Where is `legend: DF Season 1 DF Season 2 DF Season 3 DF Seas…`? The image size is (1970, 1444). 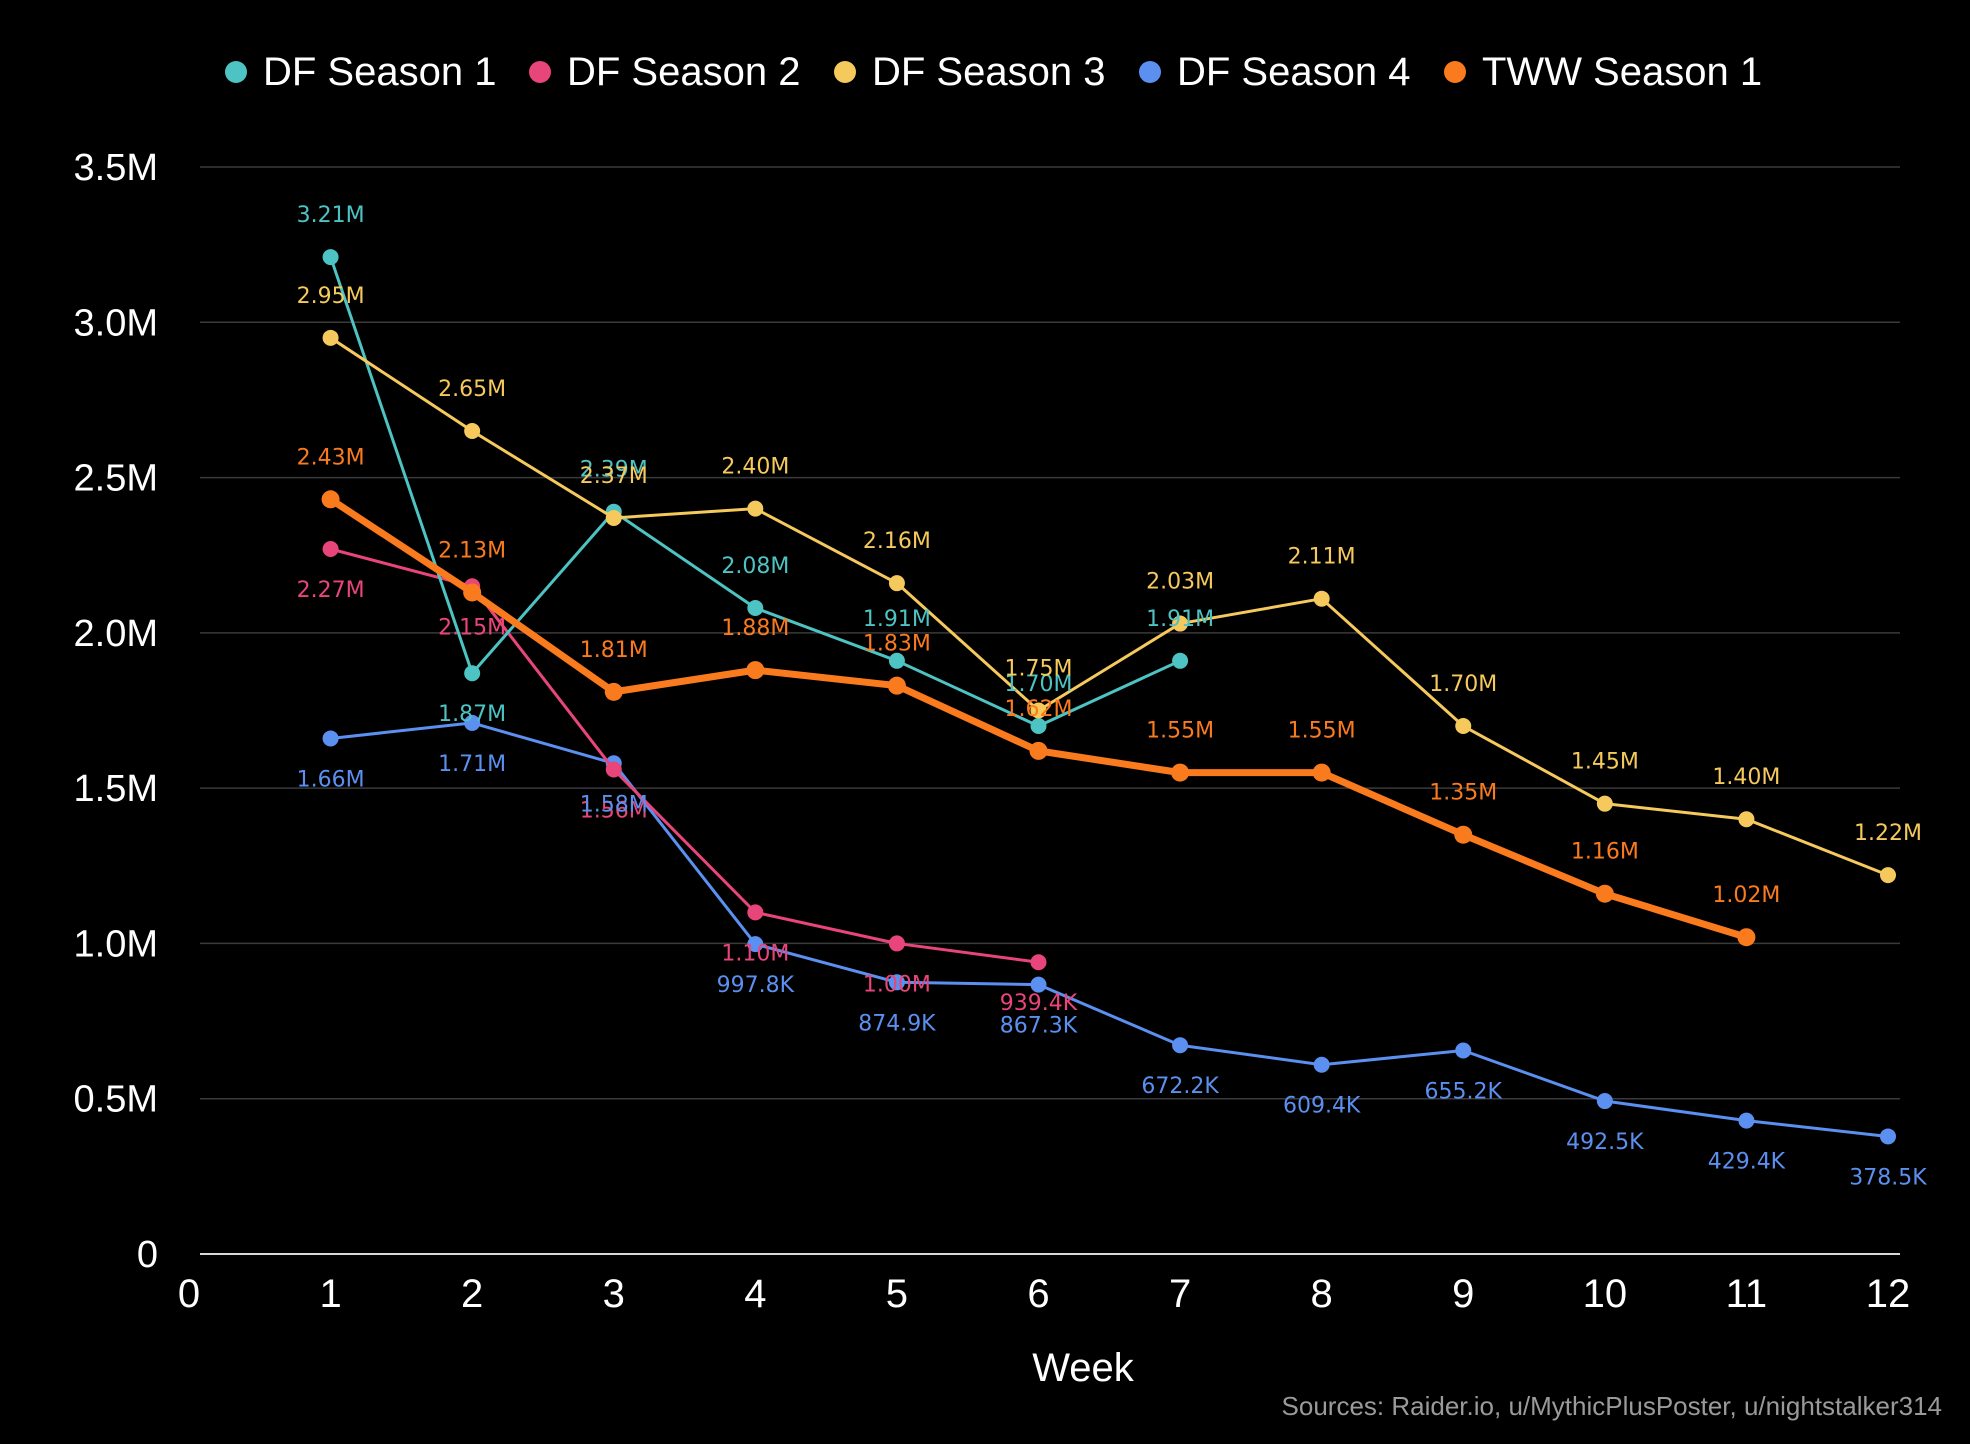 legend: DF Season 1 DF Season 2 DF Season 3 DF Seas… is located at coordinates (993, 72).